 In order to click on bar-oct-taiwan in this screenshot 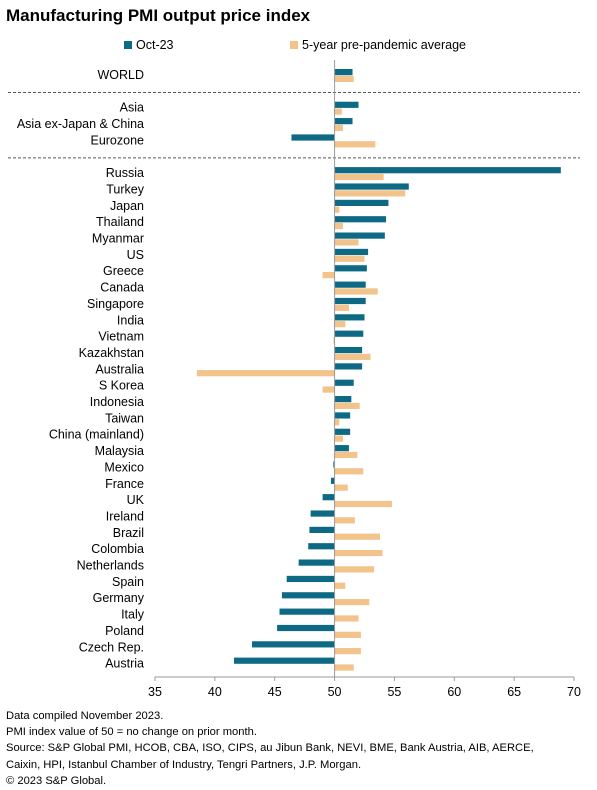, I will do `click(342, 415)`.